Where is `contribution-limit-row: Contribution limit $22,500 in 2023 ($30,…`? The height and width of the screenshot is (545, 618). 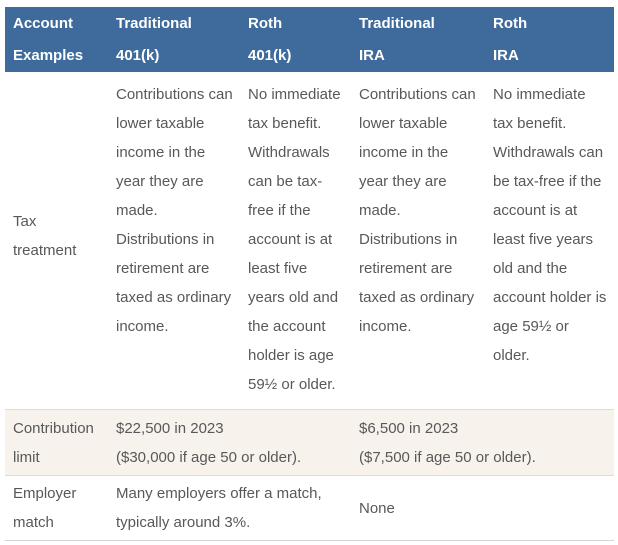 contribution-limit-row: Contribution limit $22,500 in 2023 ($30,… is located at coordinates (309, 442).